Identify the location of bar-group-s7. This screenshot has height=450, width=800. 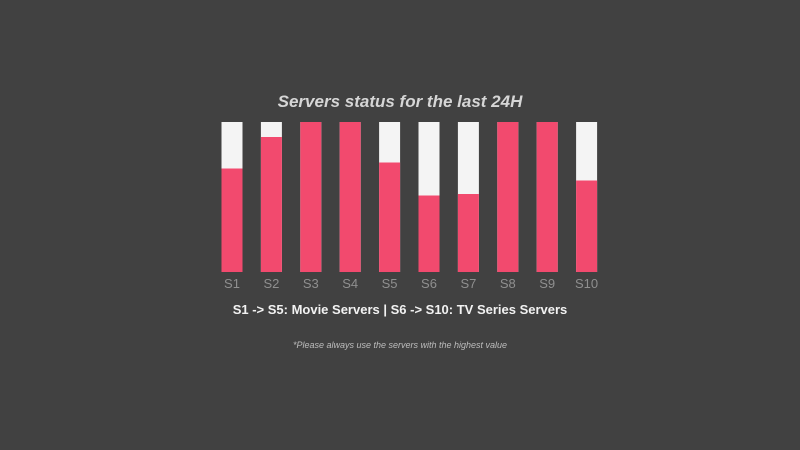
(468, 197).